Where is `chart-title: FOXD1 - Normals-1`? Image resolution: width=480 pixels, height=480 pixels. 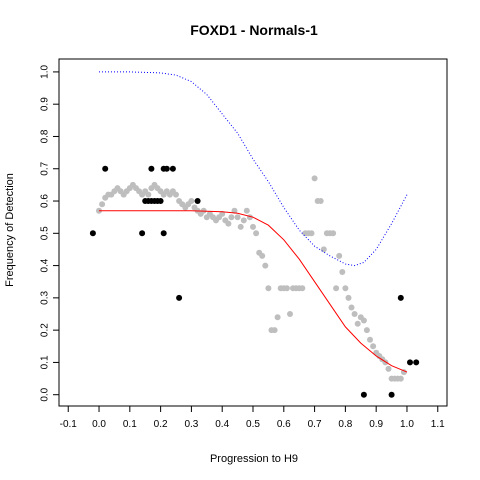
chart-title: FOXD1 - Normals-1 is located at coordinates (254, 30).